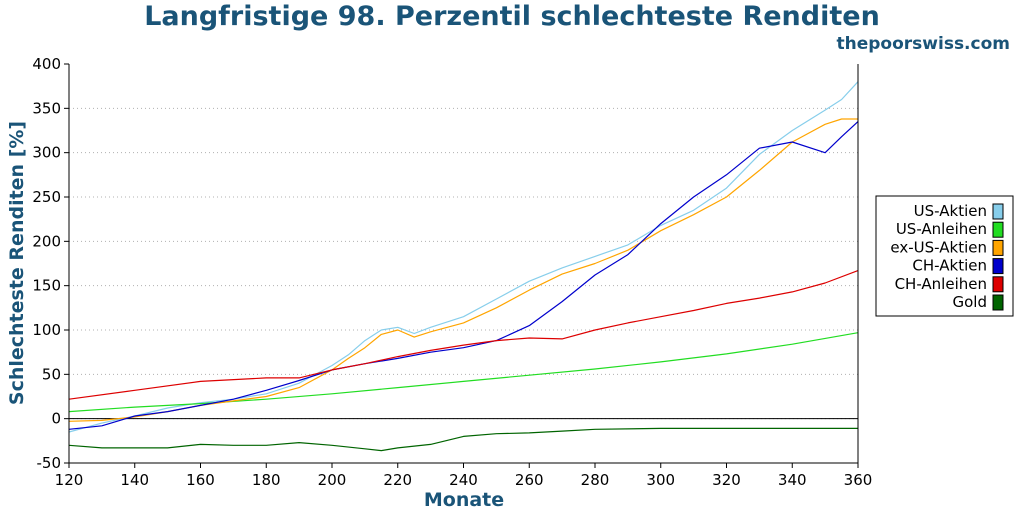  What do you see at coordinates (858, 480) in the screenshot?
I see `x-tick-label: 360` at bounding box center [858, 480].